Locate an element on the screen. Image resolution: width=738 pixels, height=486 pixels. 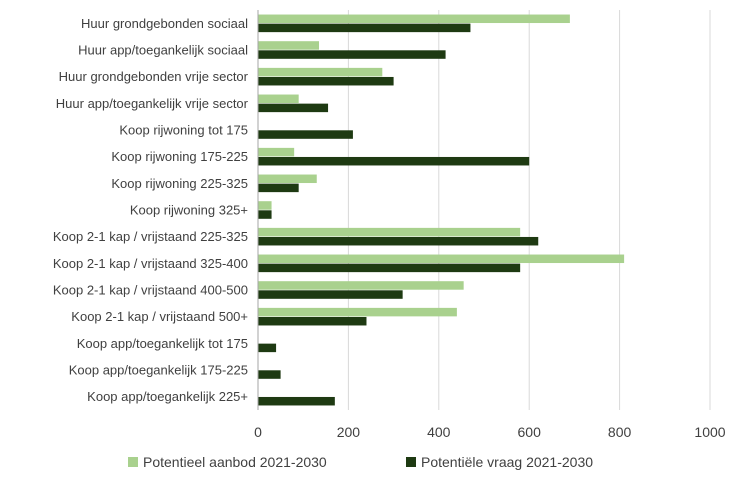
x-tick-label: 200 is located at coordinates (349, 432).